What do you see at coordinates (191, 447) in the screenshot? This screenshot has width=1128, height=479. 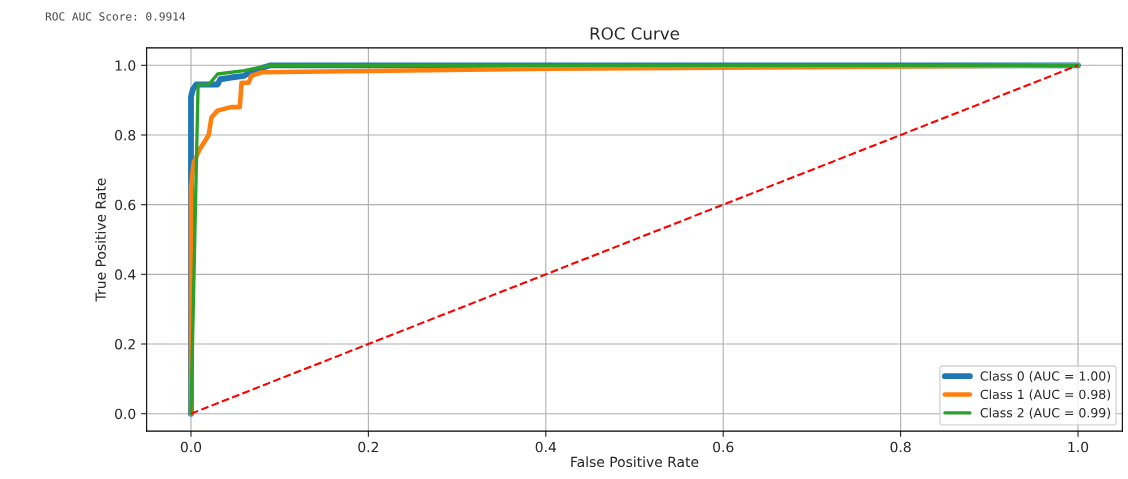 I see `x-tick-label: 0.0` at bounding box center [191, 447].